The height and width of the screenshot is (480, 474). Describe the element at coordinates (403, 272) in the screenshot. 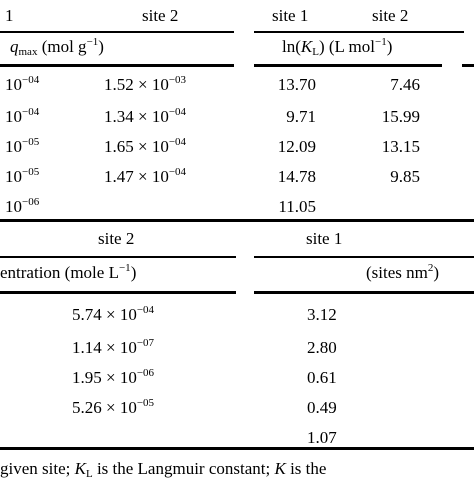

I see `sites-unit-label: (sites nm2)` at that location.